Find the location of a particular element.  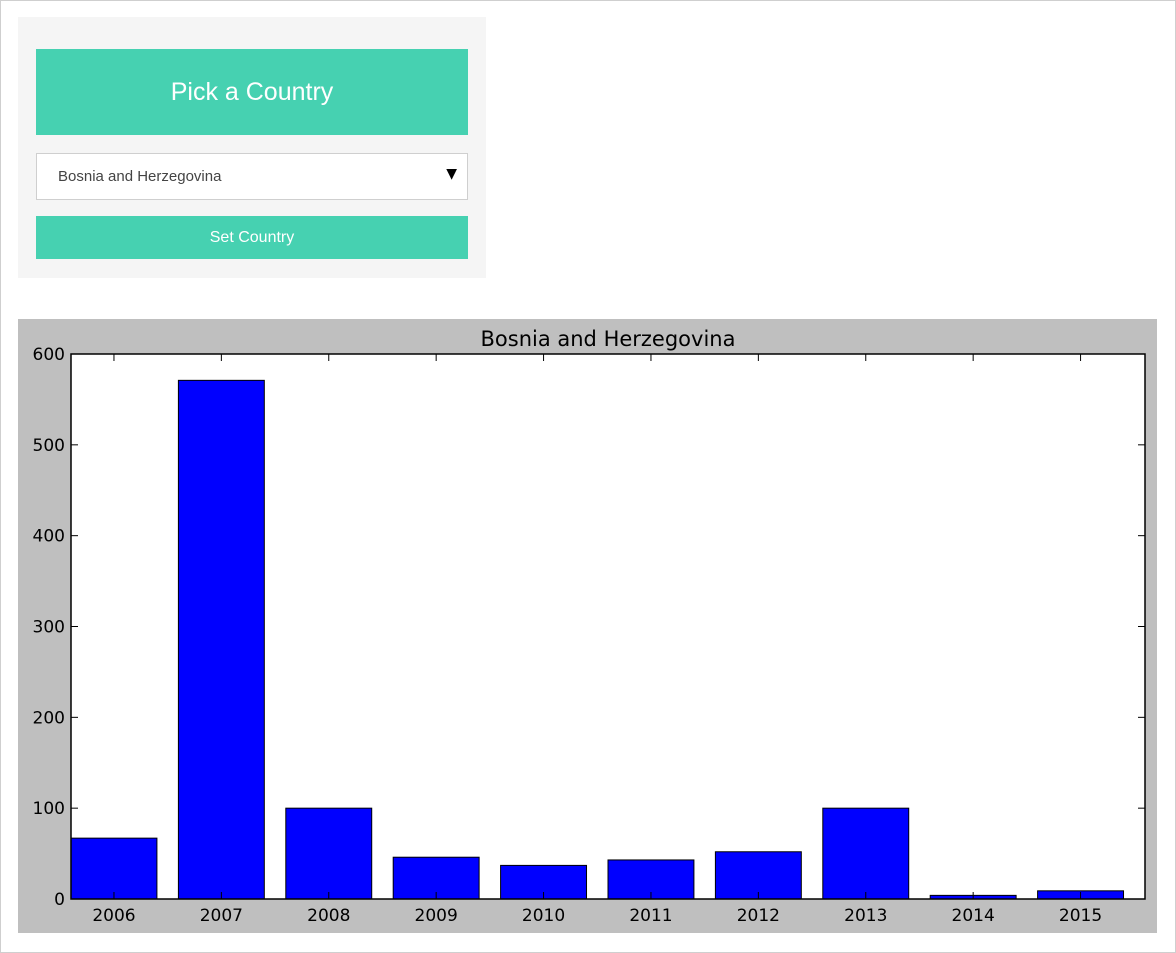

x-tick-label-2013: 2013 is located at coordinates (865, 916).